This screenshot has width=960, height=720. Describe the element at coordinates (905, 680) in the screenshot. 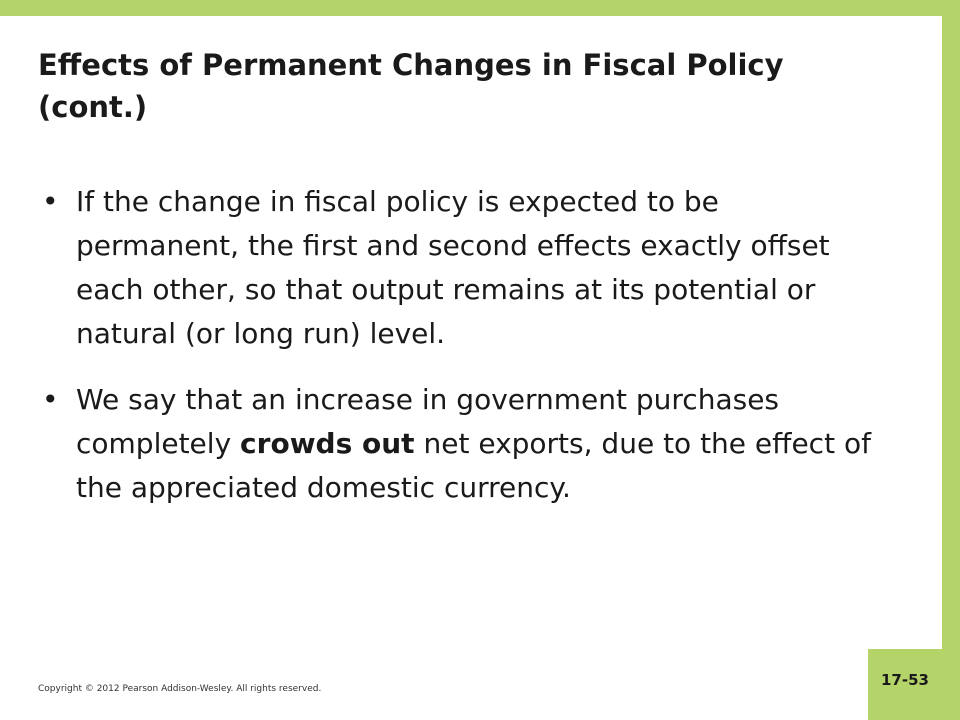

I see `slide-number: 17-53` at that location.